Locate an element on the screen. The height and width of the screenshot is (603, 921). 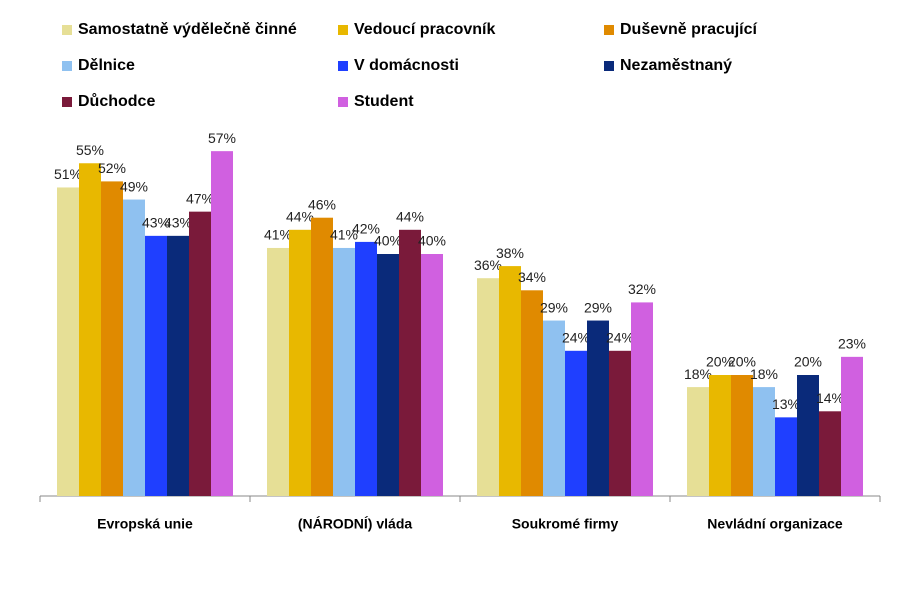
legend-label: Vedoucí pracovník is located at coordinates (424, 29).